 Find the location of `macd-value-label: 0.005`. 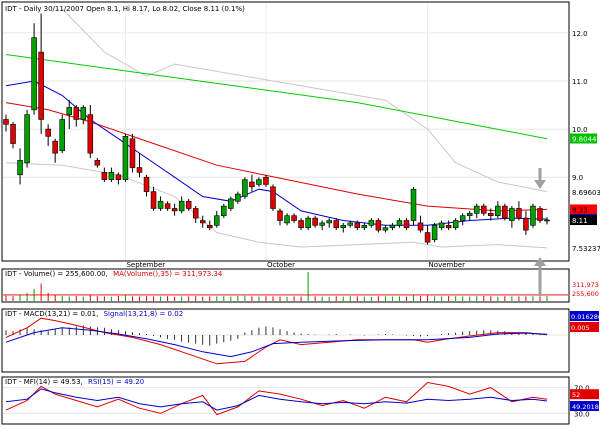

macd-value-label: 0.005 is located at coordinates (580, 328).